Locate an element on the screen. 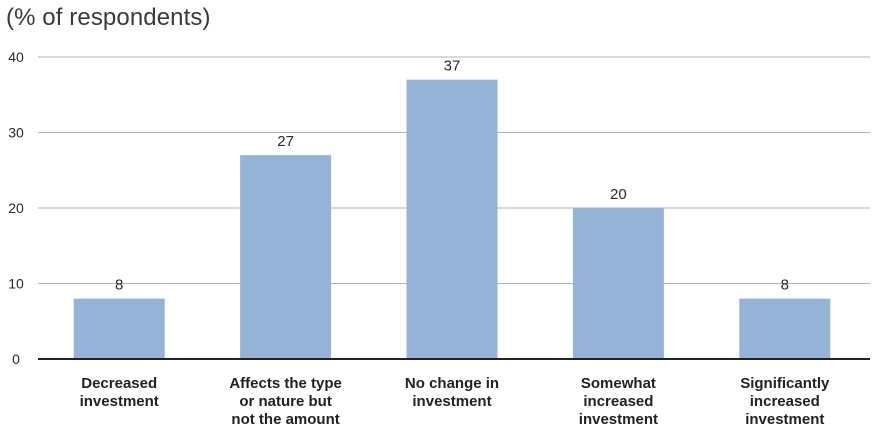  y-axis-ticks: 0 10 20 30 40 is located at coordinates (16, 208).